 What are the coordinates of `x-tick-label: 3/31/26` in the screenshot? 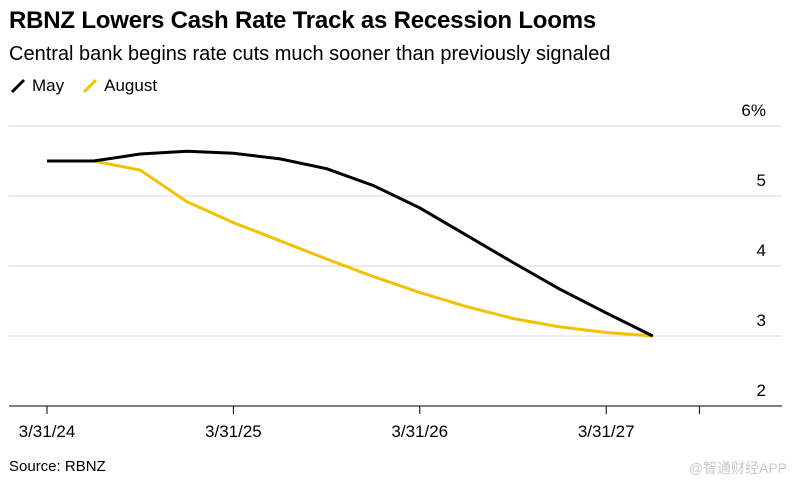 It's located at (419, 431).